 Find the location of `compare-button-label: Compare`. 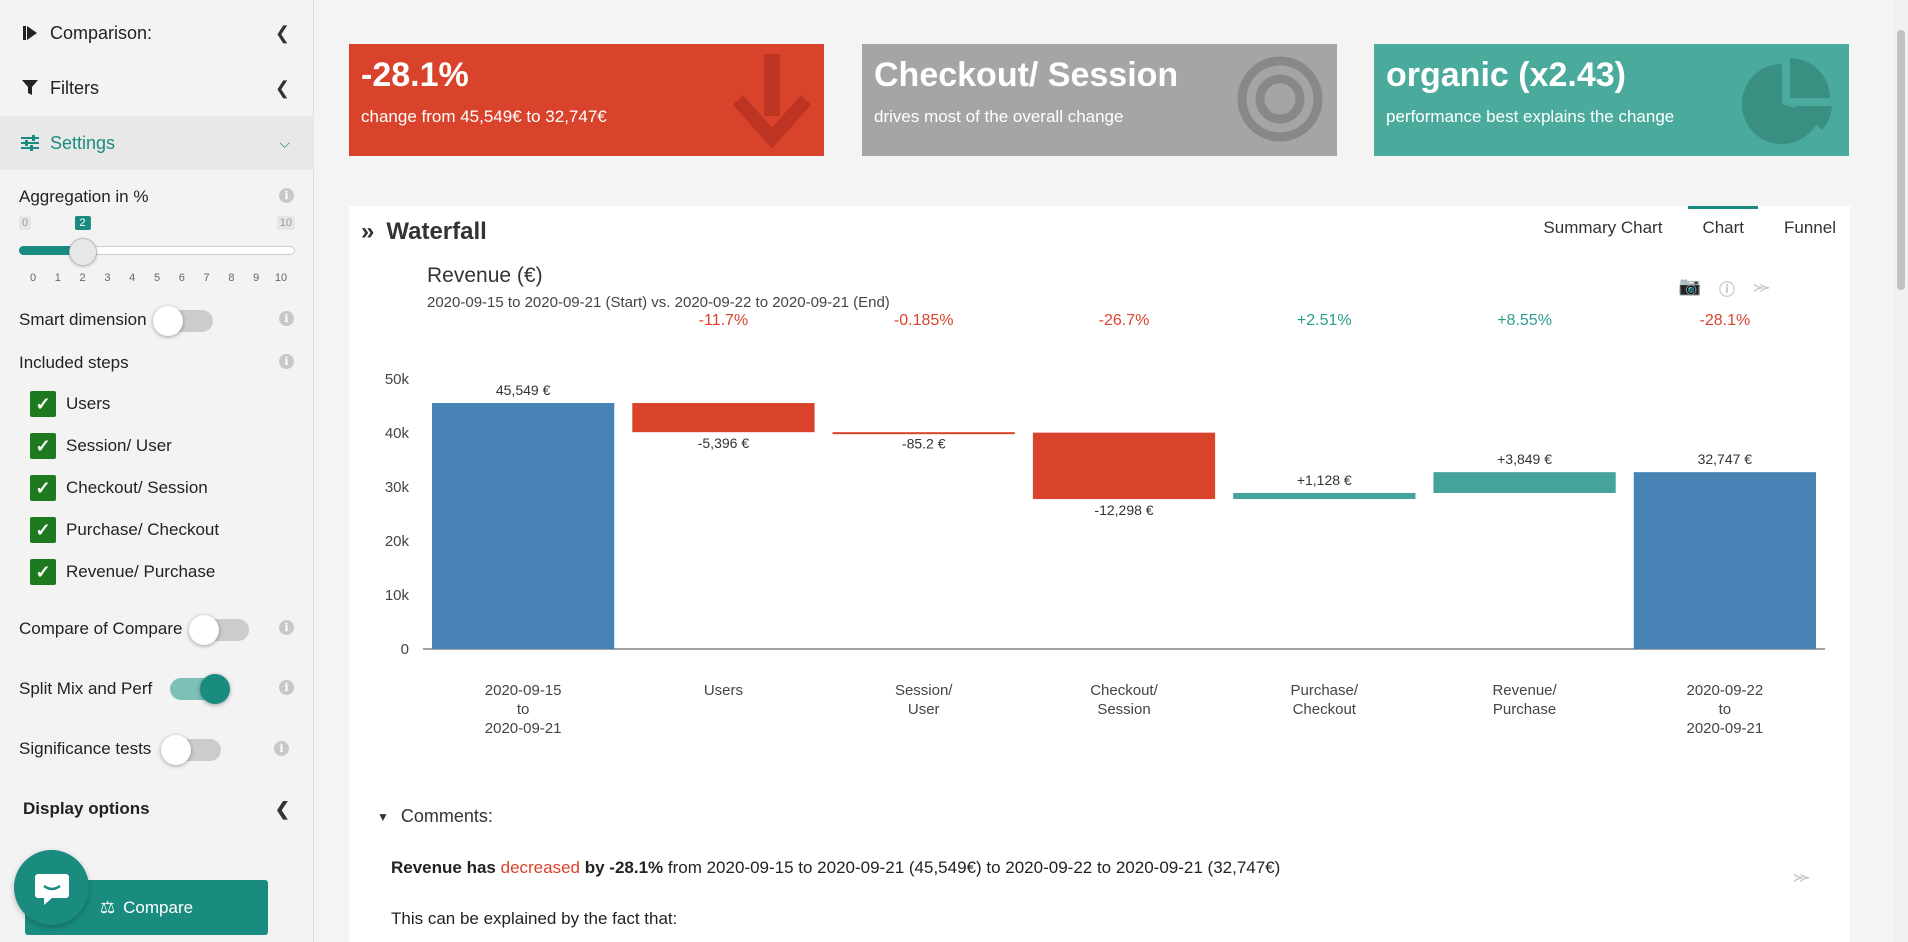

compare-button-label: Compare is located at coordinates (158, 907).